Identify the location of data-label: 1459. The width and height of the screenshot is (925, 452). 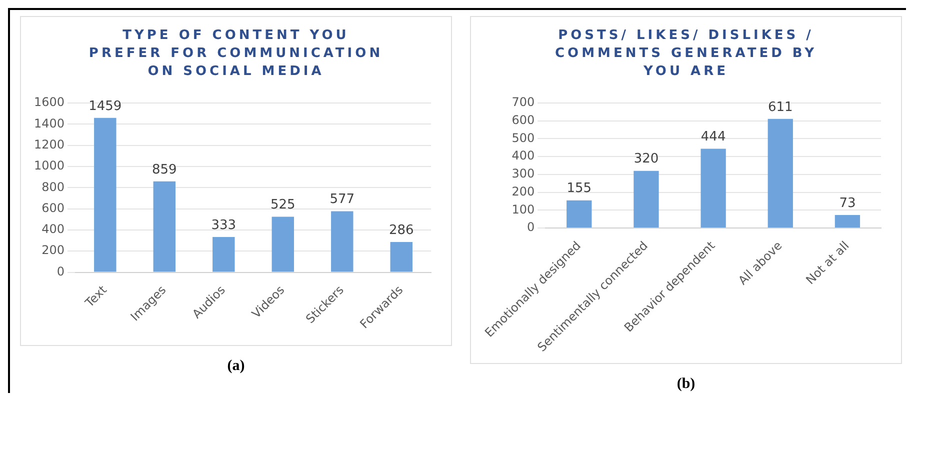
(105, 106).